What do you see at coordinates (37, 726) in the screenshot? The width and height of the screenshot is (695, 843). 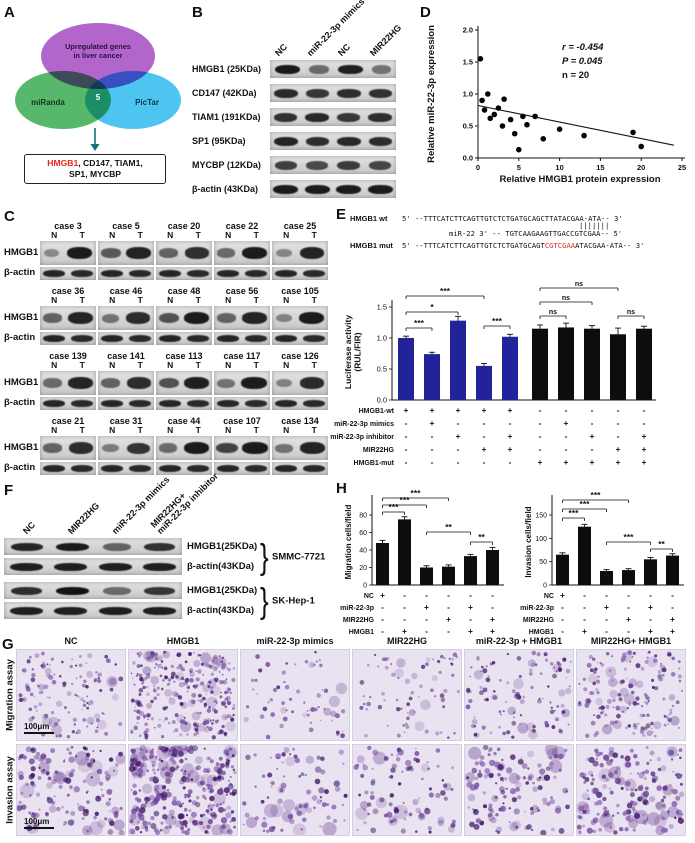 I see `scale-bar-label: 100μm` at bounding box center [37, 726].